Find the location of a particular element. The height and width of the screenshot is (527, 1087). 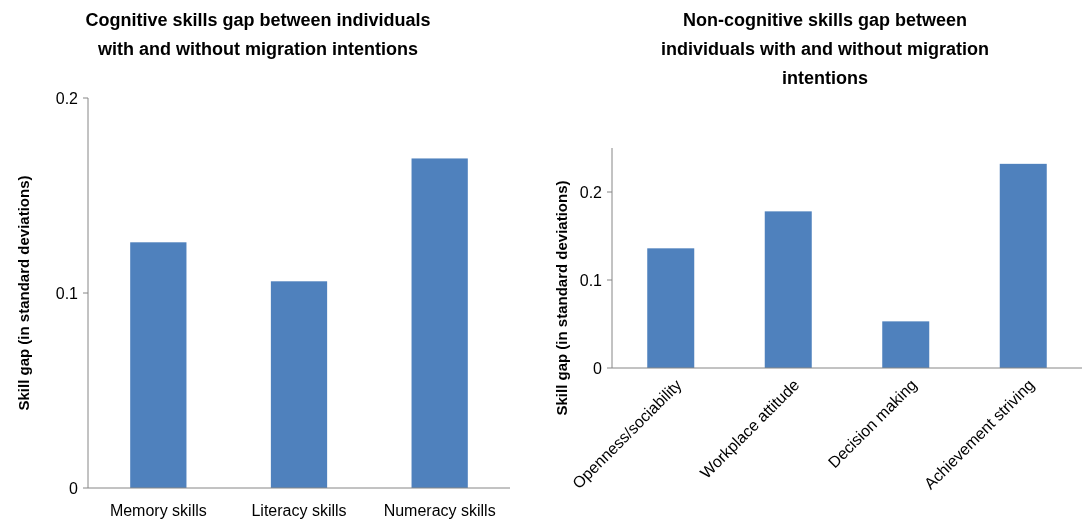

x-tick-label: Literacy skills is located at coordinates (299, 510).